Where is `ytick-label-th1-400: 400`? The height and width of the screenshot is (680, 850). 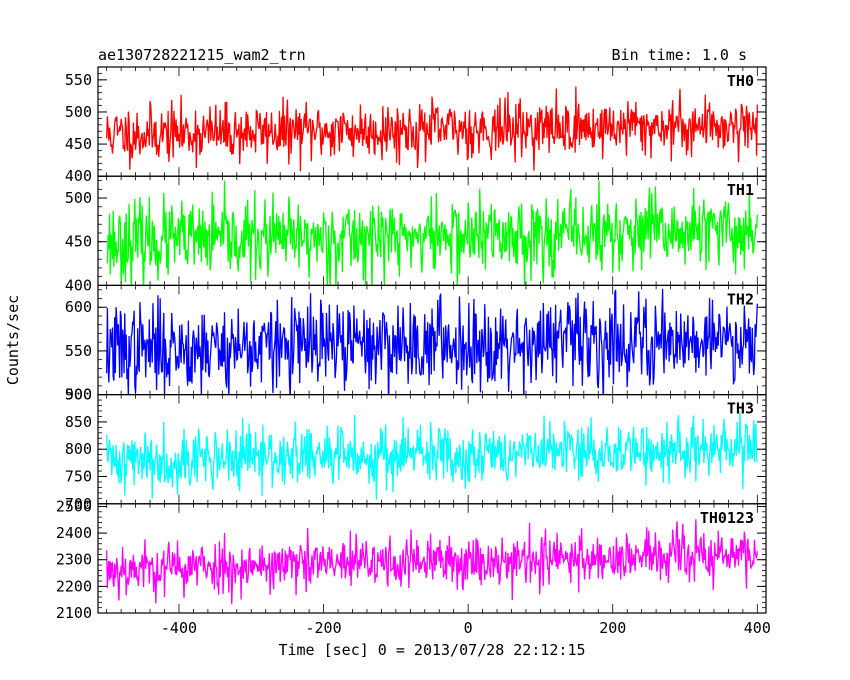
ytick-label-th1-400: 400 is located at coordinates (78, 285).